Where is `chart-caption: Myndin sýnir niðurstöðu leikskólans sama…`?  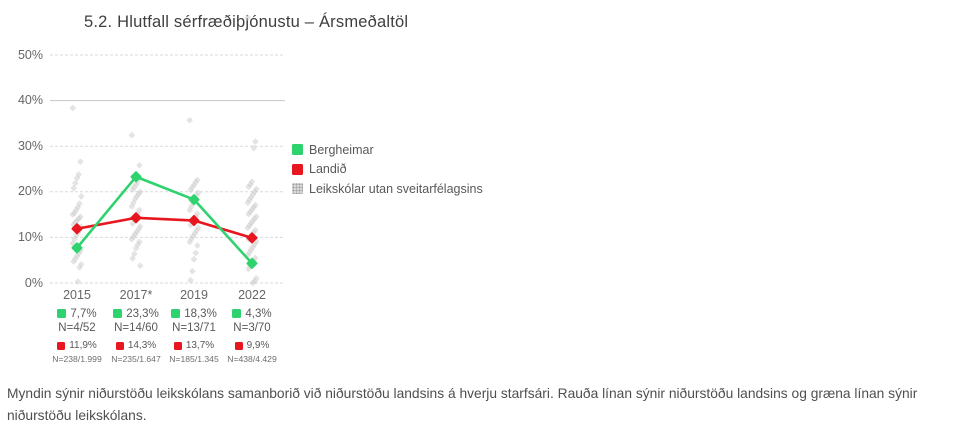 chart-caption: Myndin sýnir niðurstöðu leikskólans sama… is located at coordinates (462, 404).